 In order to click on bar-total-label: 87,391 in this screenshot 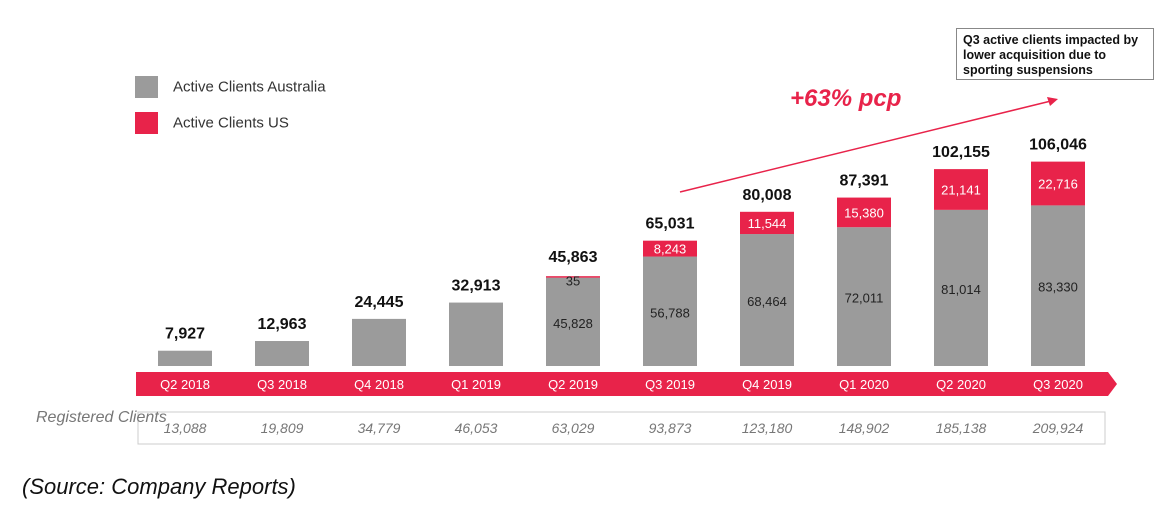, I will do `click(864, 181)`.